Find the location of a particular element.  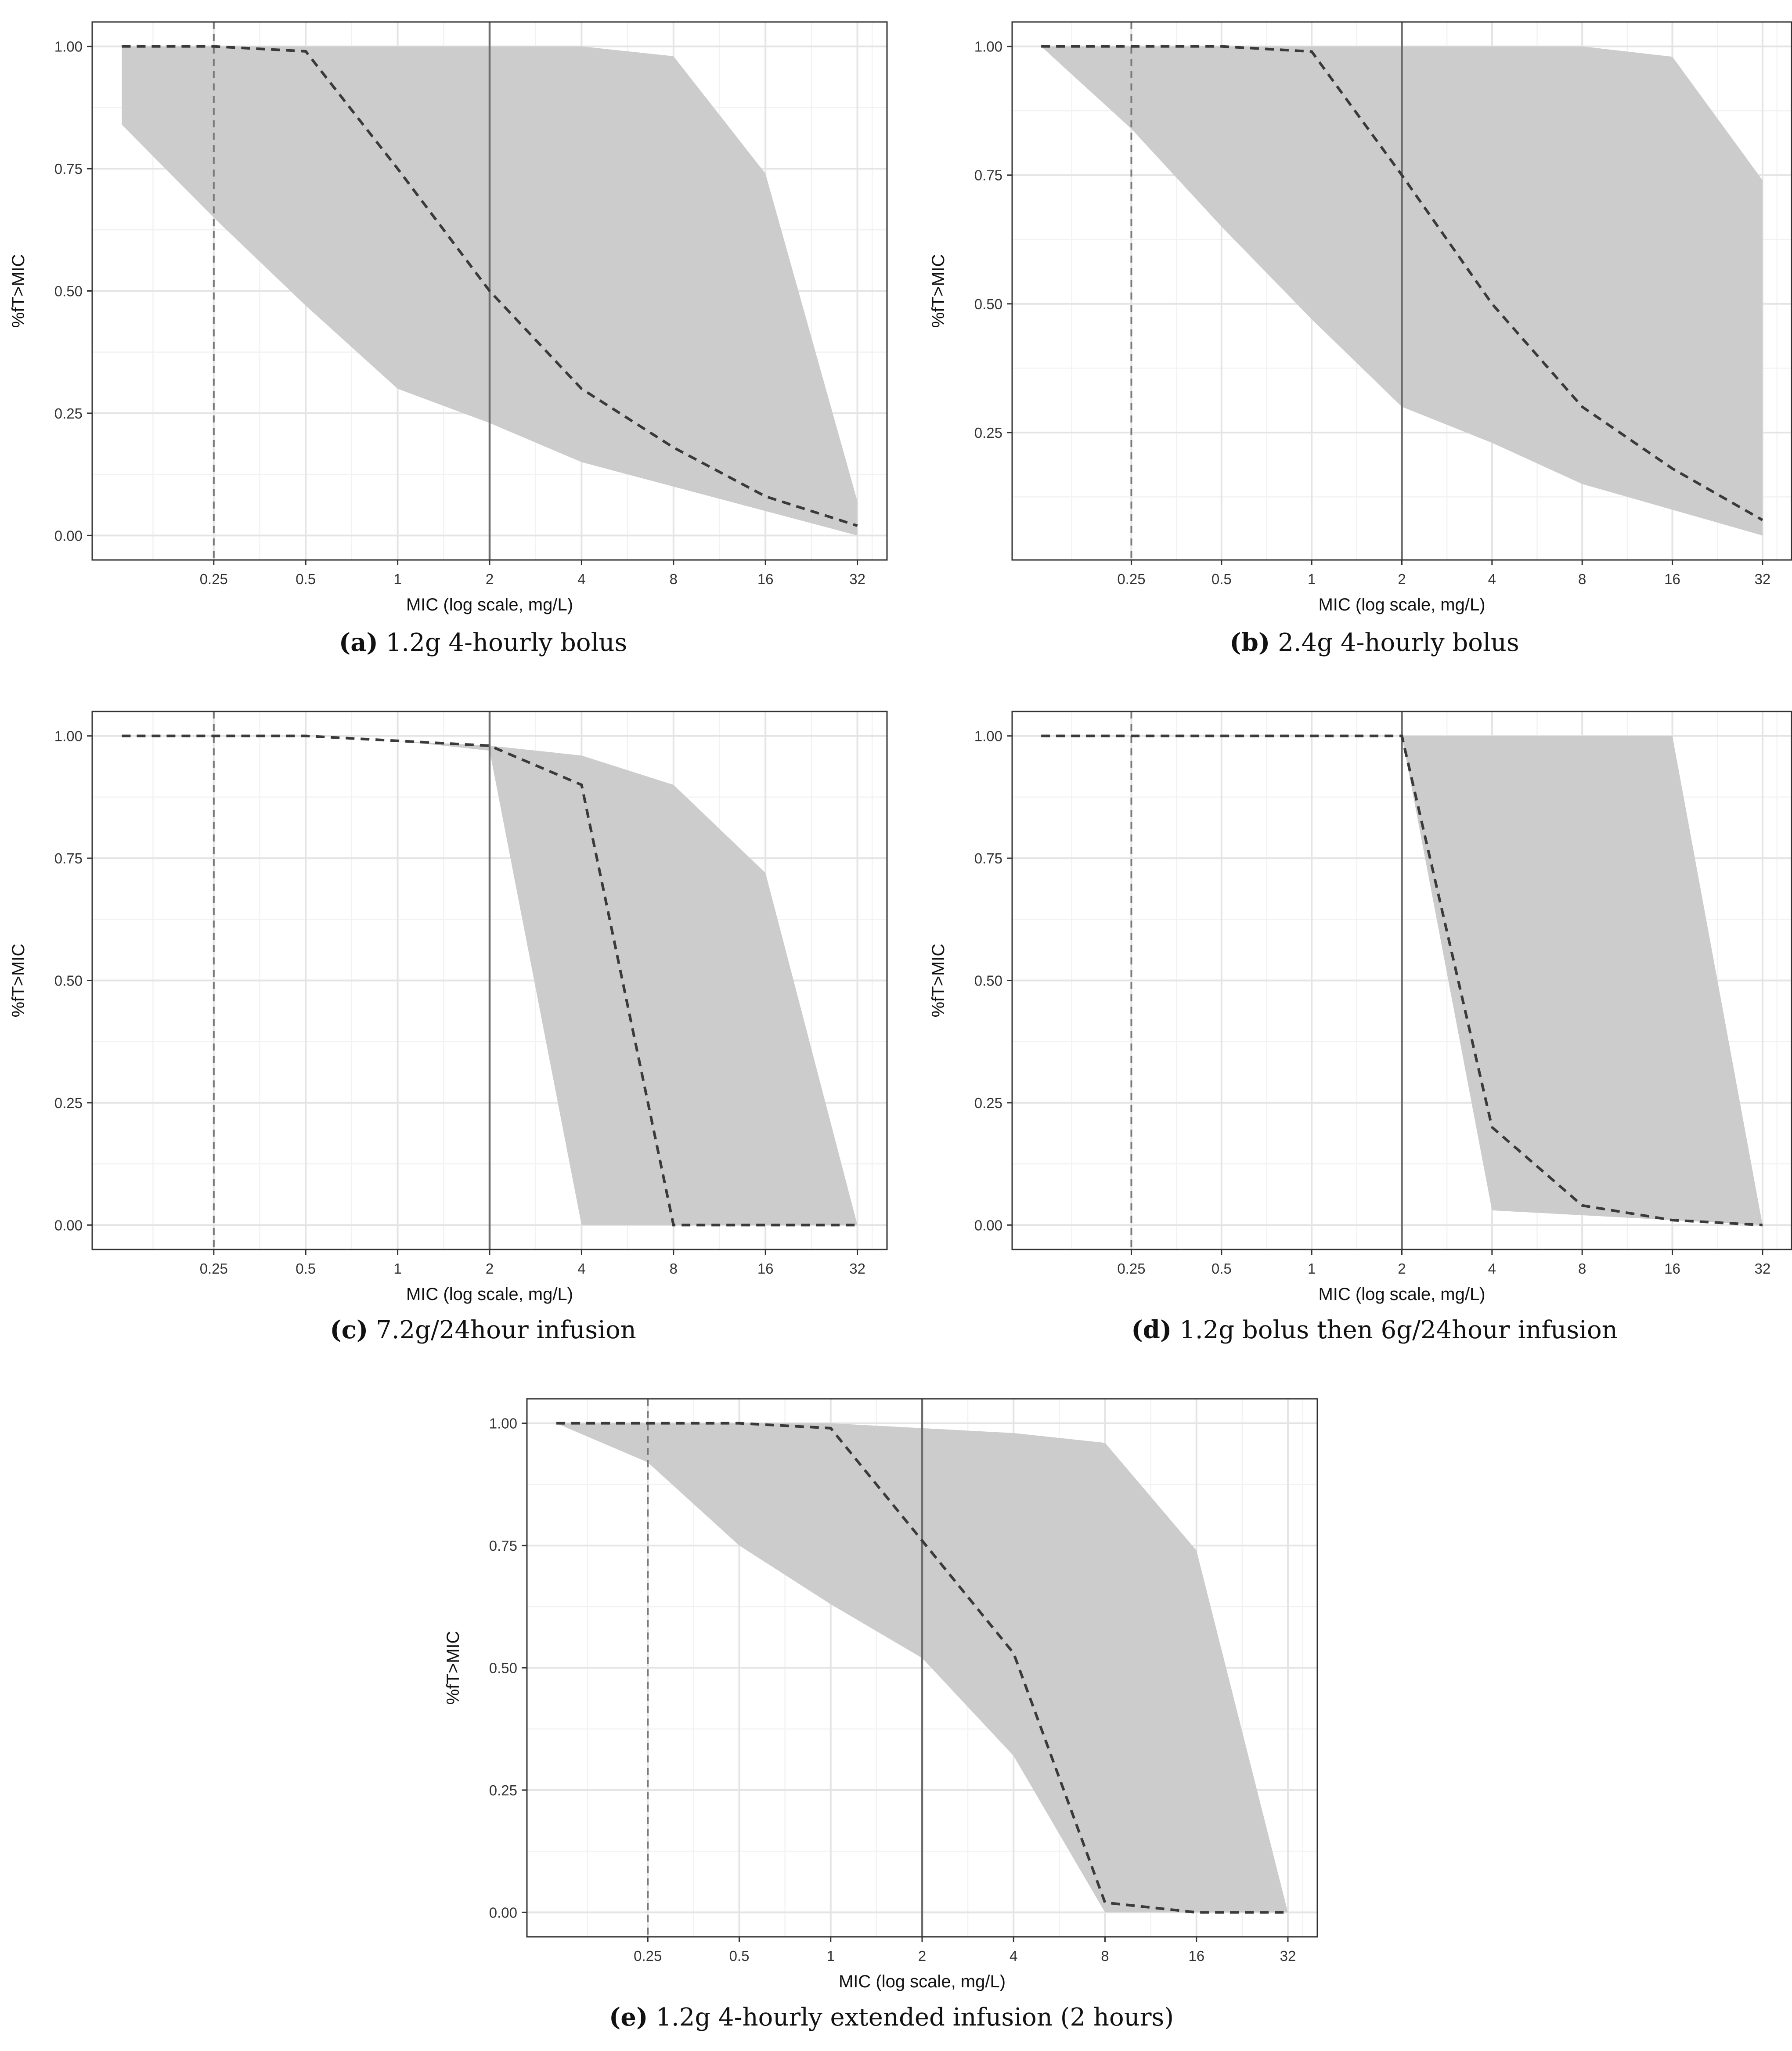

caption-d: (d) 1.2g bolus then 6g/24hour infusion is located at coordinates (1374, 1329).